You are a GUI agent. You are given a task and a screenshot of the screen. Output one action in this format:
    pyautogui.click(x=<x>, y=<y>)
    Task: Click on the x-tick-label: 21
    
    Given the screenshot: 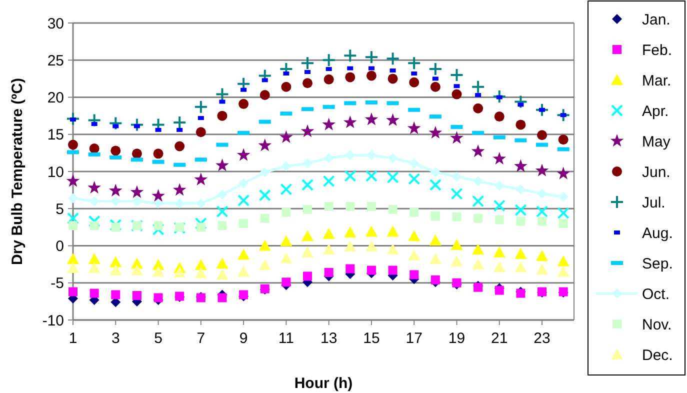 What is the action you would take?
    pyautogui.click(x=499, y=338)
    